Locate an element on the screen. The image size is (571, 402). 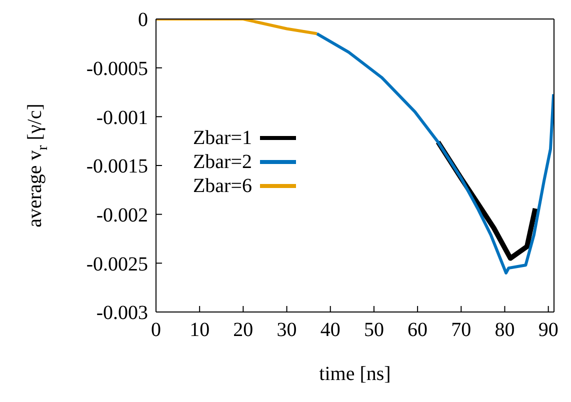
y-tick-label: -0.001 is located at coordinates (122, 117).